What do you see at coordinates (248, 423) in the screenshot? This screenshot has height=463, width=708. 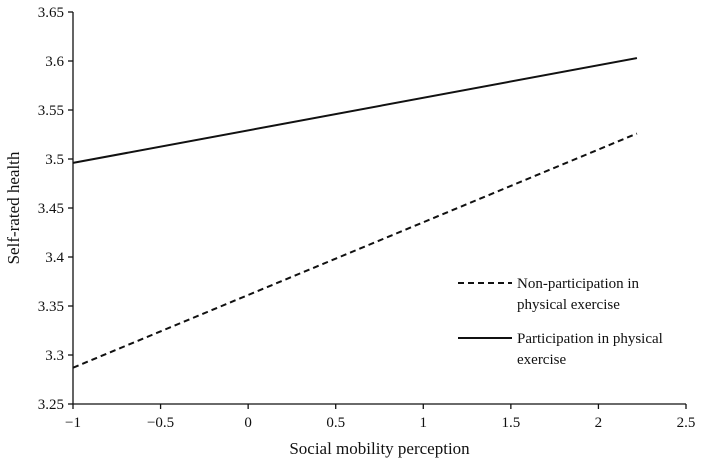 I see `x-tick-label: 0` at bounding box center [248, 423].